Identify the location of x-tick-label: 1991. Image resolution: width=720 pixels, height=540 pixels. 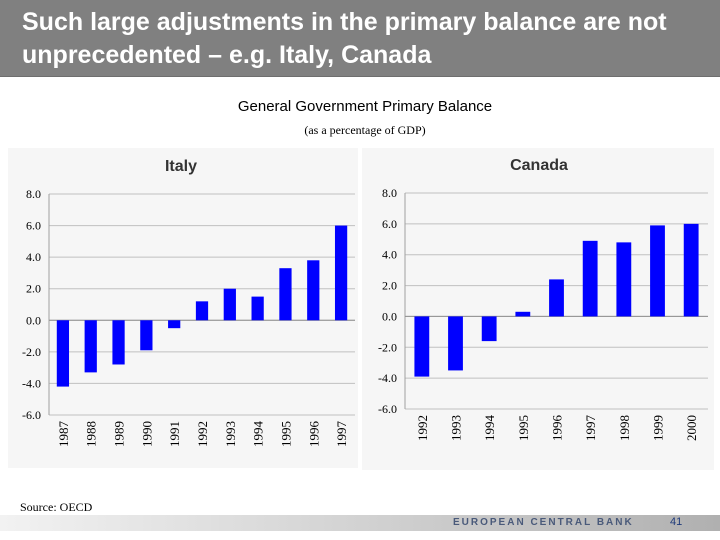
(174, 434).